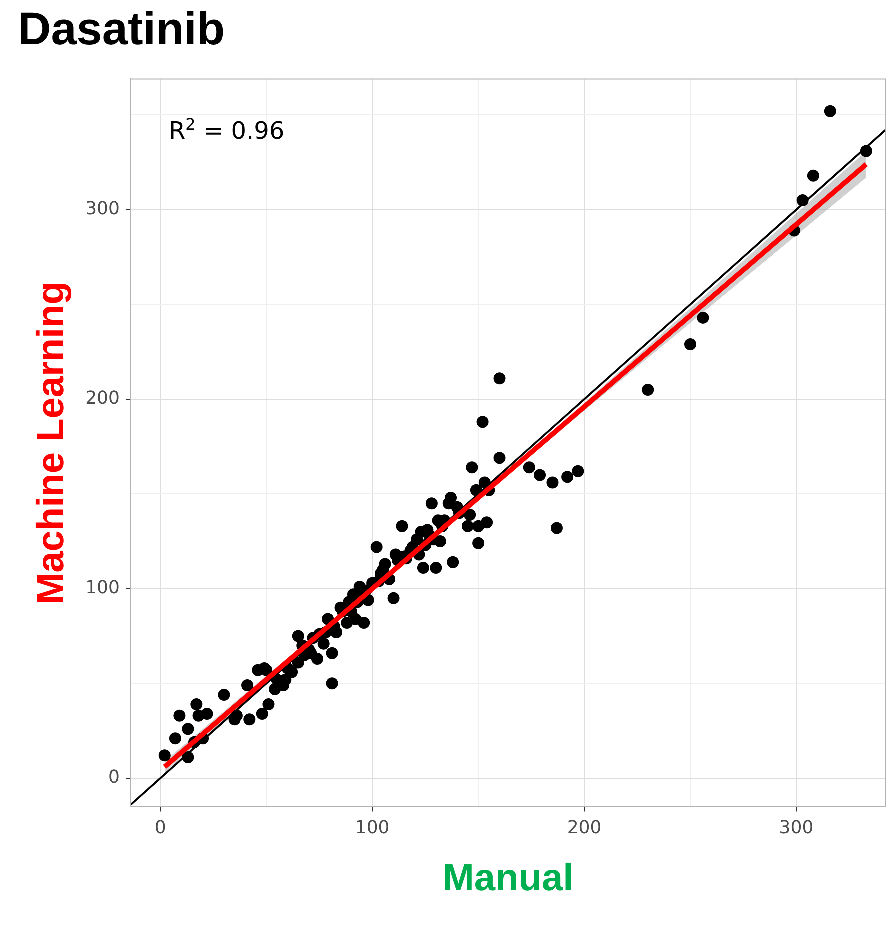 The height and width of the screenshot is (927, 892). Describe the element at coordinates (103, 209) in the screenshot. I see `y-tick-label: 300` at that location.